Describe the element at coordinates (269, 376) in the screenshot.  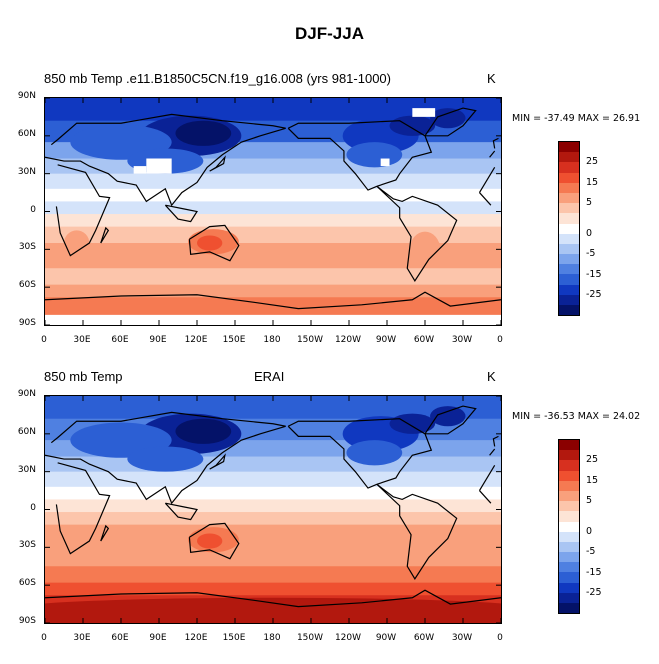
I see `case-label: ERAI` at that location.